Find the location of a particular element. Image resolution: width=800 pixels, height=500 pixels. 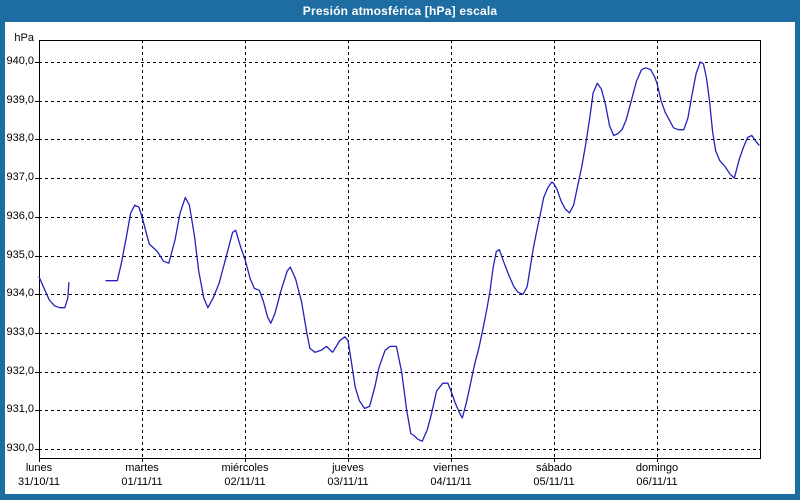

pressure-line is located at coordinates (54, 292).